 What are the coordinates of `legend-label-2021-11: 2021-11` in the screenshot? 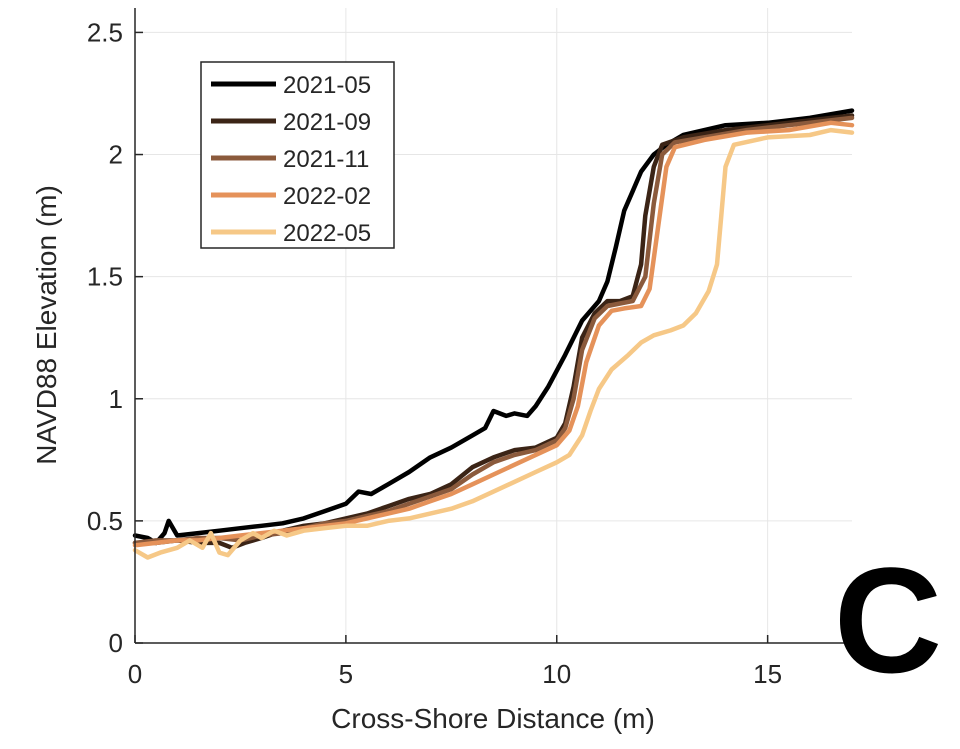 It's located at (326, 159).